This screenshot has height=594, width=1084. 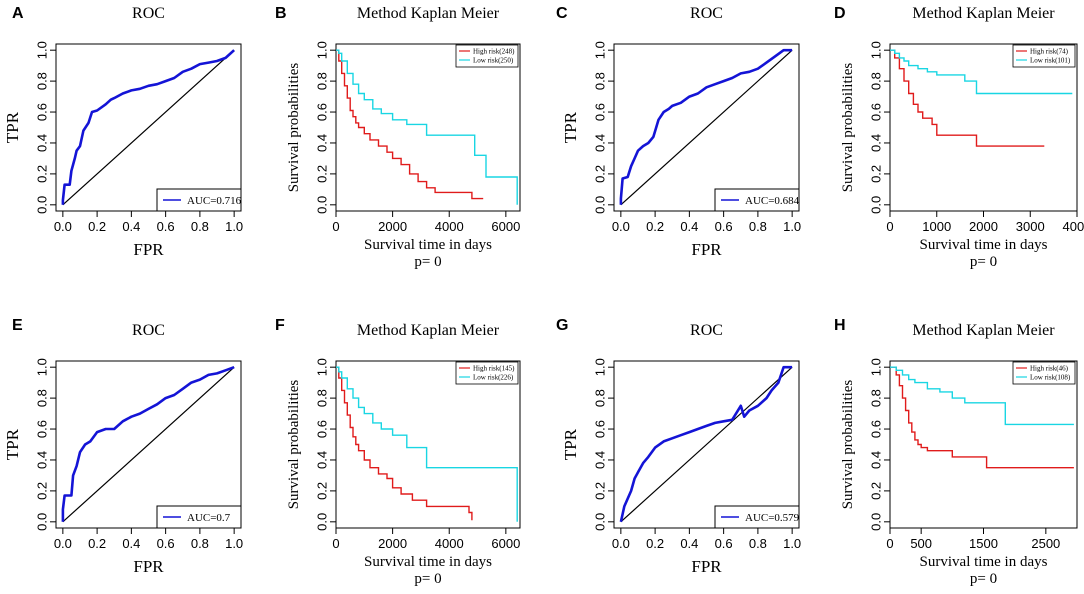 What do you see at coordinates (493, 61) in the screenshot?
I see `legend-label-low: Low risk(250)` at bounding box center [493, 61].